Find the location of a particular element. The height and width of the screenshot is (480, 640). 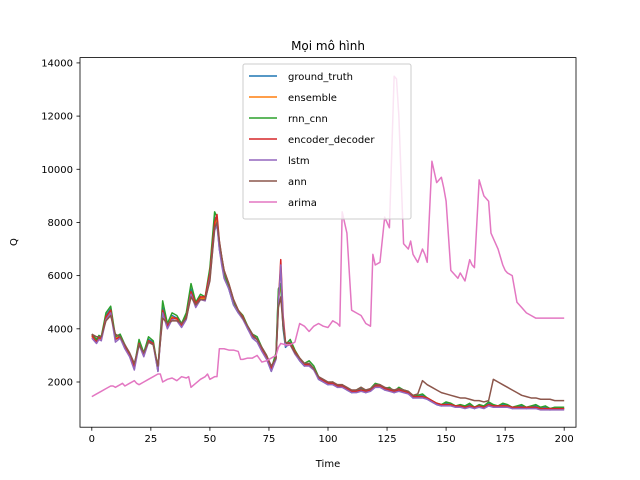

x-tick-label: 100 is located at coordinates (327, 439).